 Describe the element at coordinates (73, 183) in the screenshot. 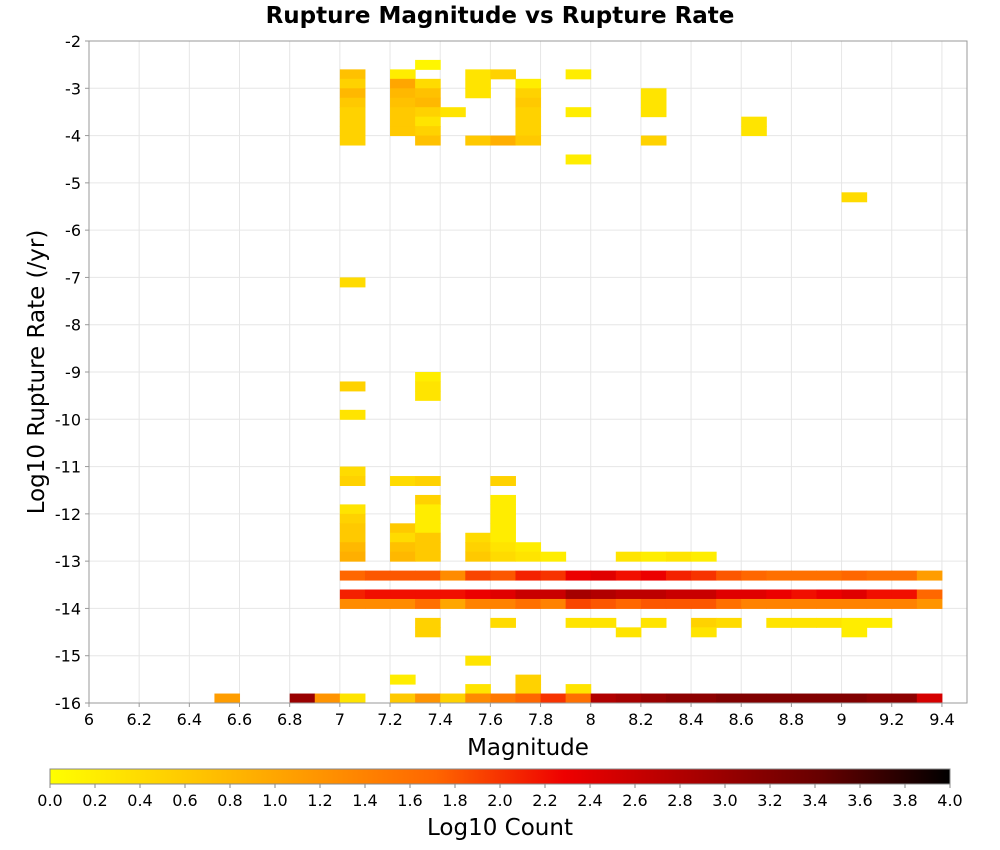

I see `y-tick-label: -5` at that location.